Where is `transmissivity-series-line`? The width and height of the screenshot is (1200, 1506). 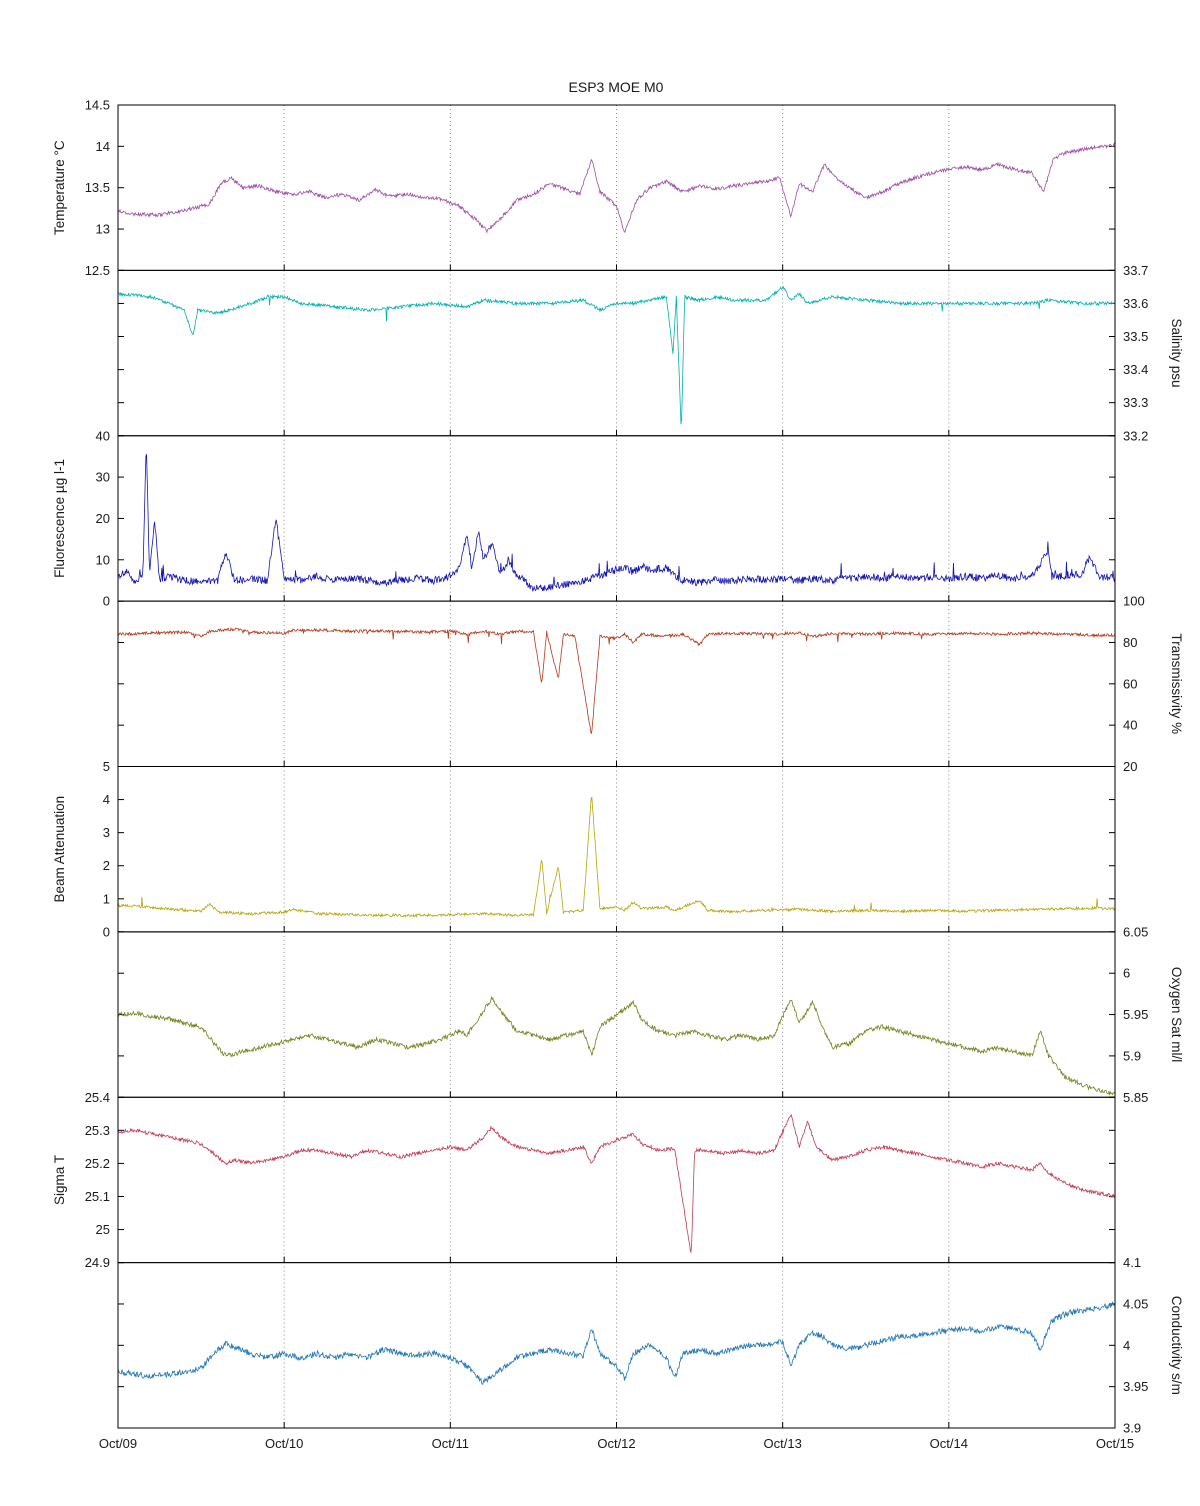
transmissivity-series-line is located at coordinates (616, 680).